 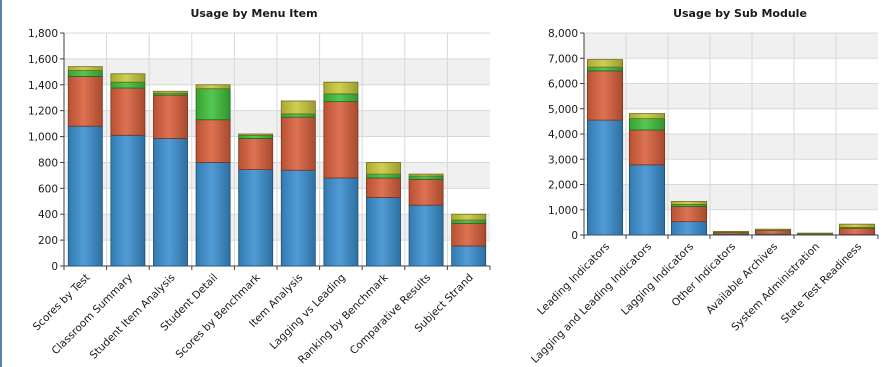 I want to click on bar-segment-blue-comparative-results, so click(x=426, y=235).